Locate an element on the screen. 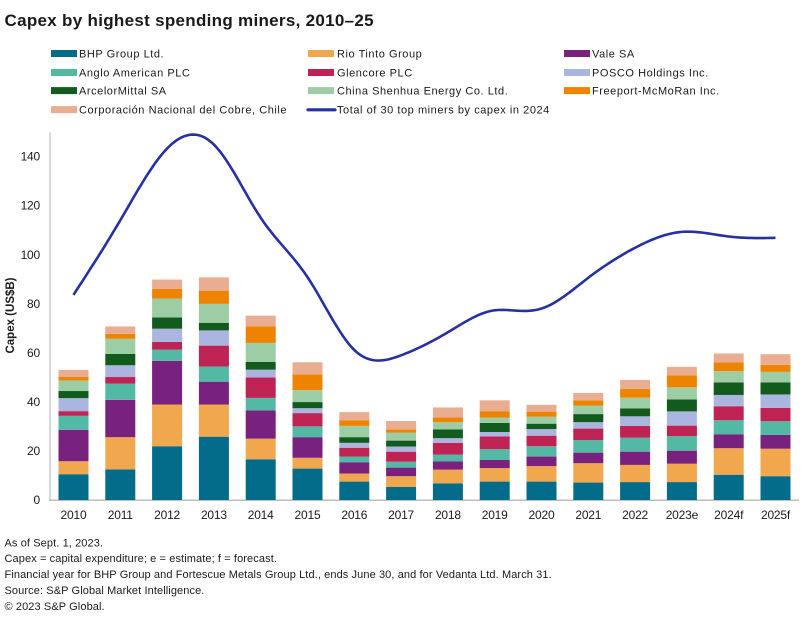 The height and width of the screenshot is (621, 810). svg-text: 40 is located at coordinates (33, 402).